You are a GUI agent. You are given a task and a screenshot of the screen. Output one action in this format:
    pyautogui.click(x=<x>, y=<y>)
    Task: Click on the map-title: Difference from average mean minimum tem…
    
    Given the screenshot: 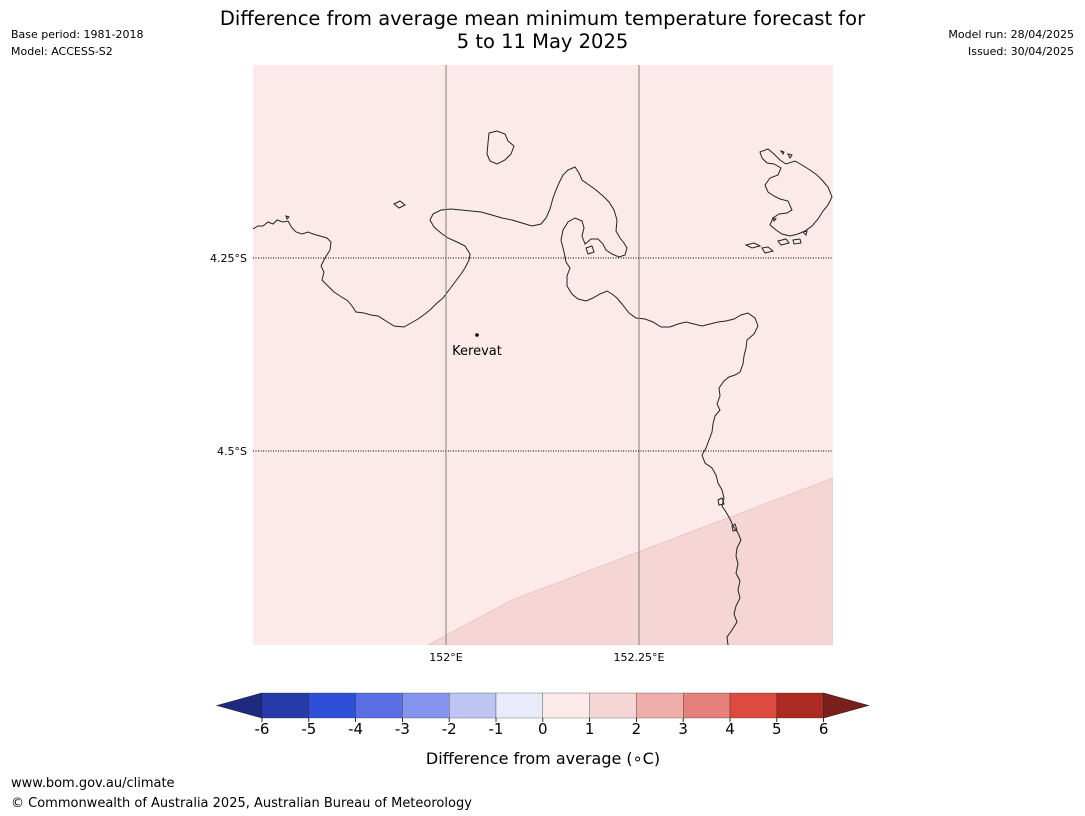 What is the action you would take?
    pyautogui.click(x=542, y=30)
    